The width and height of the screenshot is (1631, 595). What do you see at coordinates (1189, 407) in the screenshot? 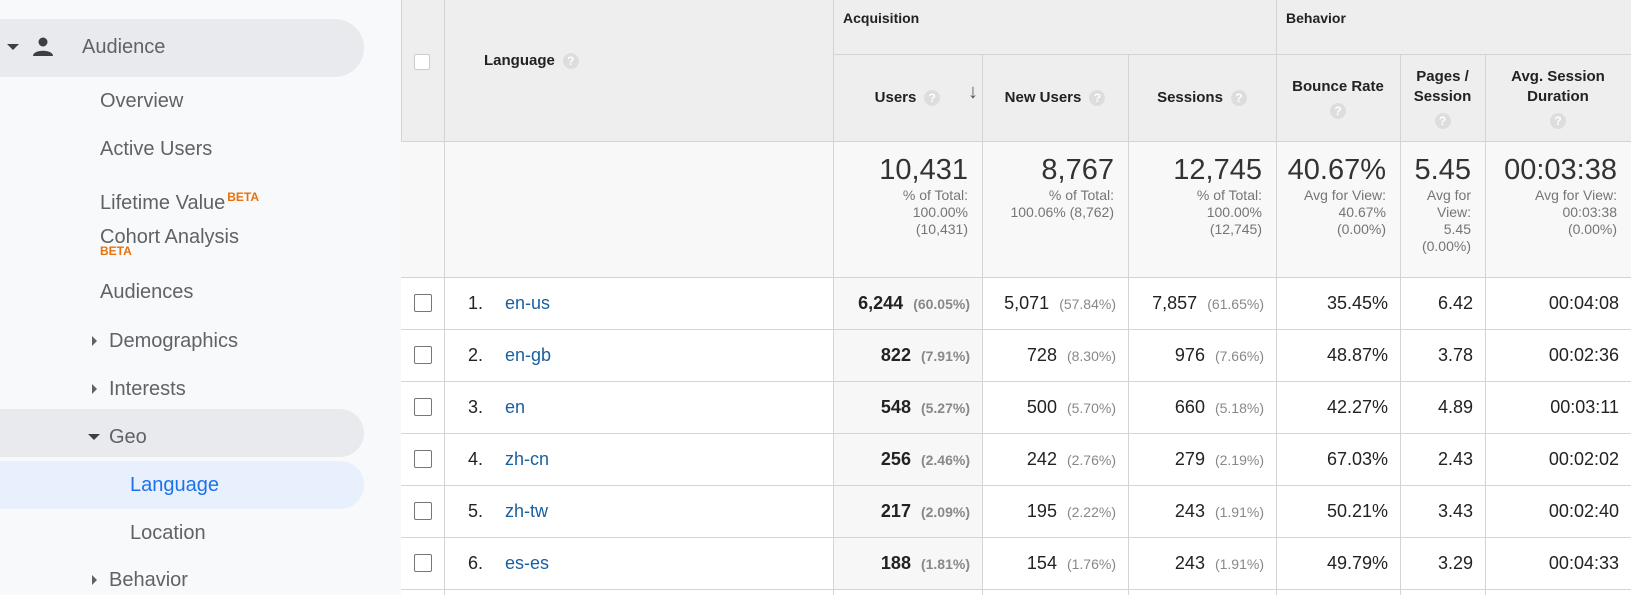
I see `metric-value: 660` at bounding box center [1189, 407].